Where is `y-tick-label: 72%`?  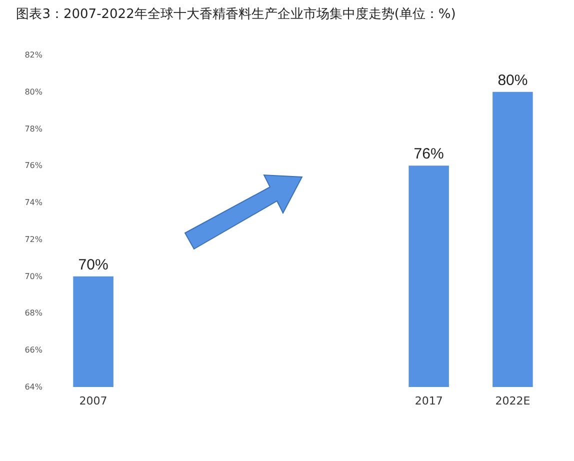
y-tick-label: 72% is located at coordinates (33, 239).